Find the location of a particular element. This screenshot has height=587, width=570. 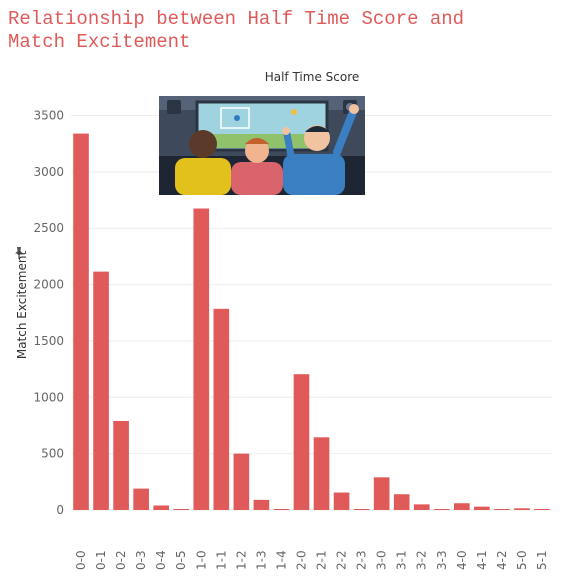

y-tick-label: 3500 is located at coordinates (48, 116).